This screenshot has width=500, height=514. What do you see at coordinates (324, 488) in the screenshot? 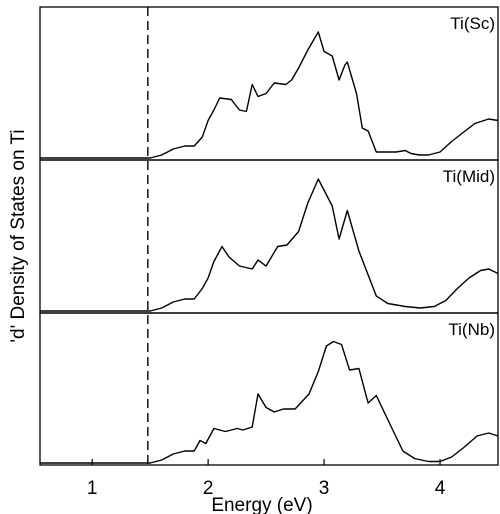
I see `x-tick-label: 3` at bounding box center [324, 488].